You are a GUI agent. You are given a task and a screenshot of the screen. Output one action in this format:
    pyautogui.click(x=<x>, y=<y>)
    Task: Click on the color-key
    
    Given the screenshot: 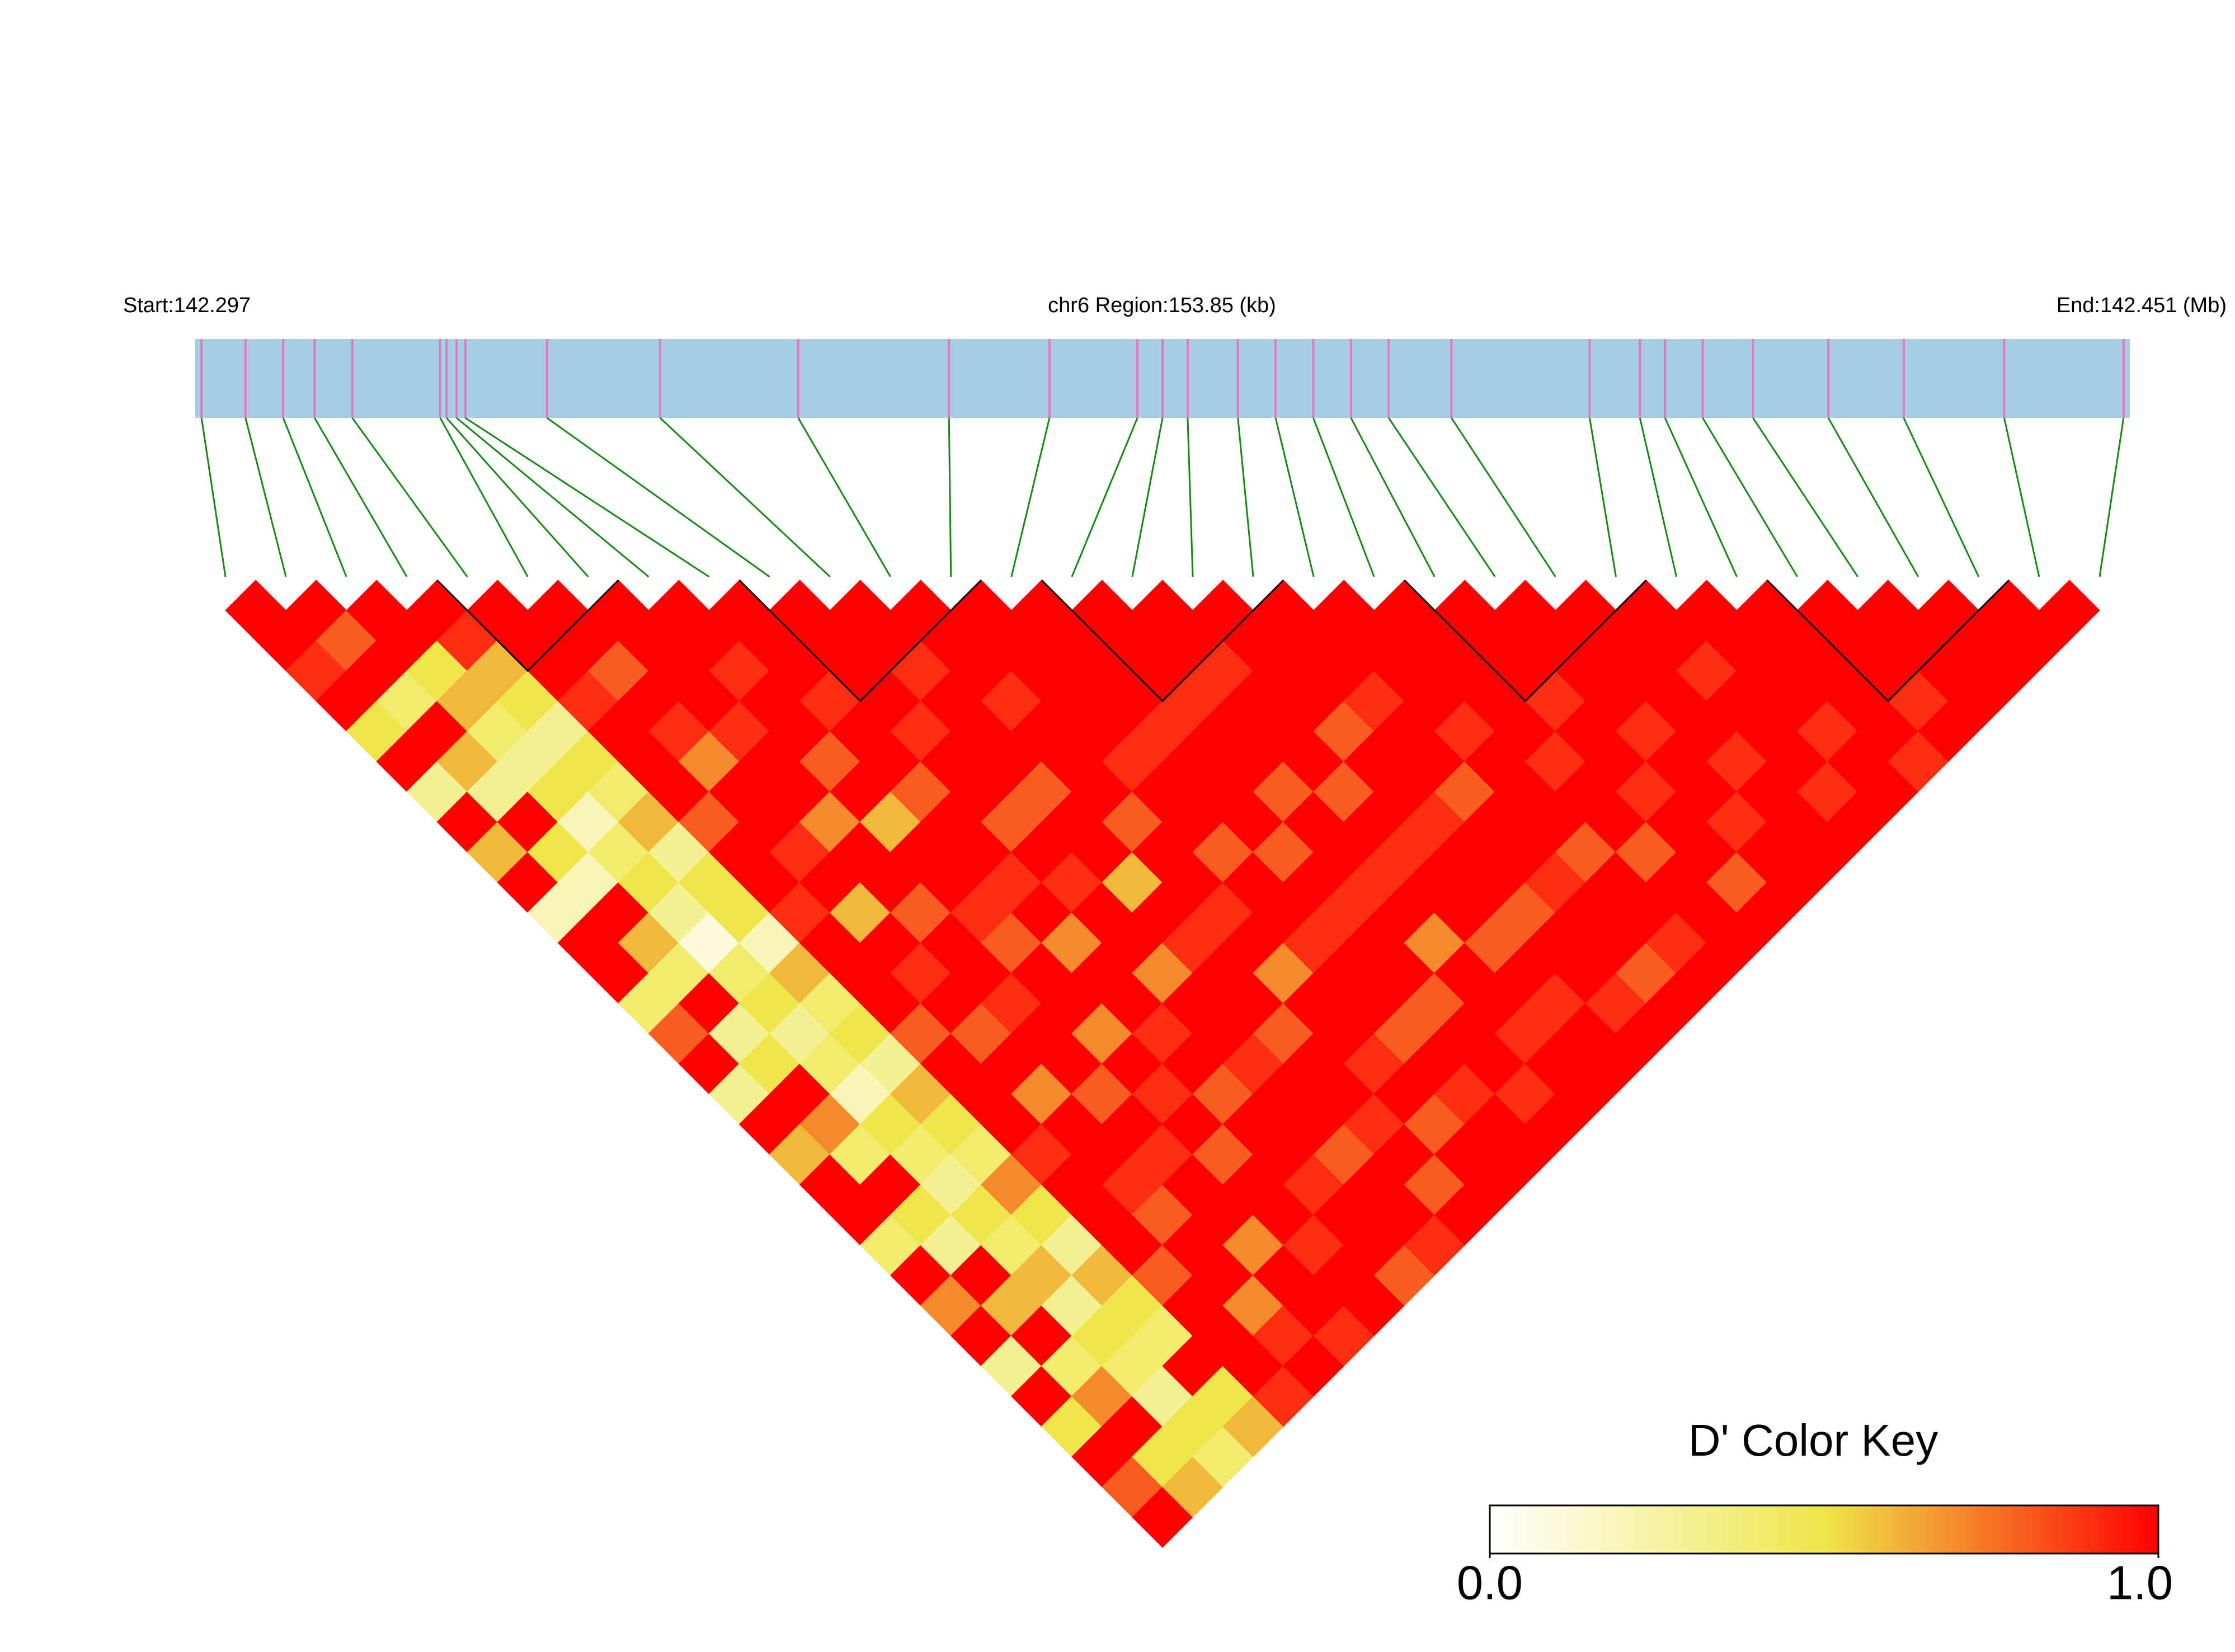 What is the action you would take?
    pyautogui.click(x=1824, y=1529)
    